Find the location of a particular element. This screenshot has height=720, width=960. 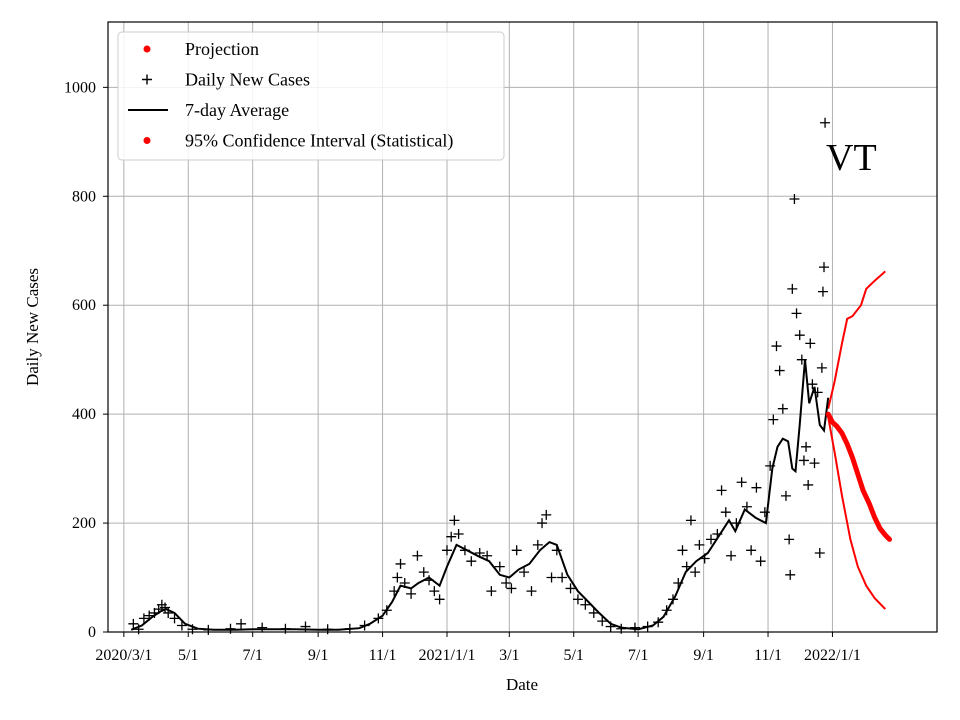

ci-lower-line is located at coordinates (857, 513).